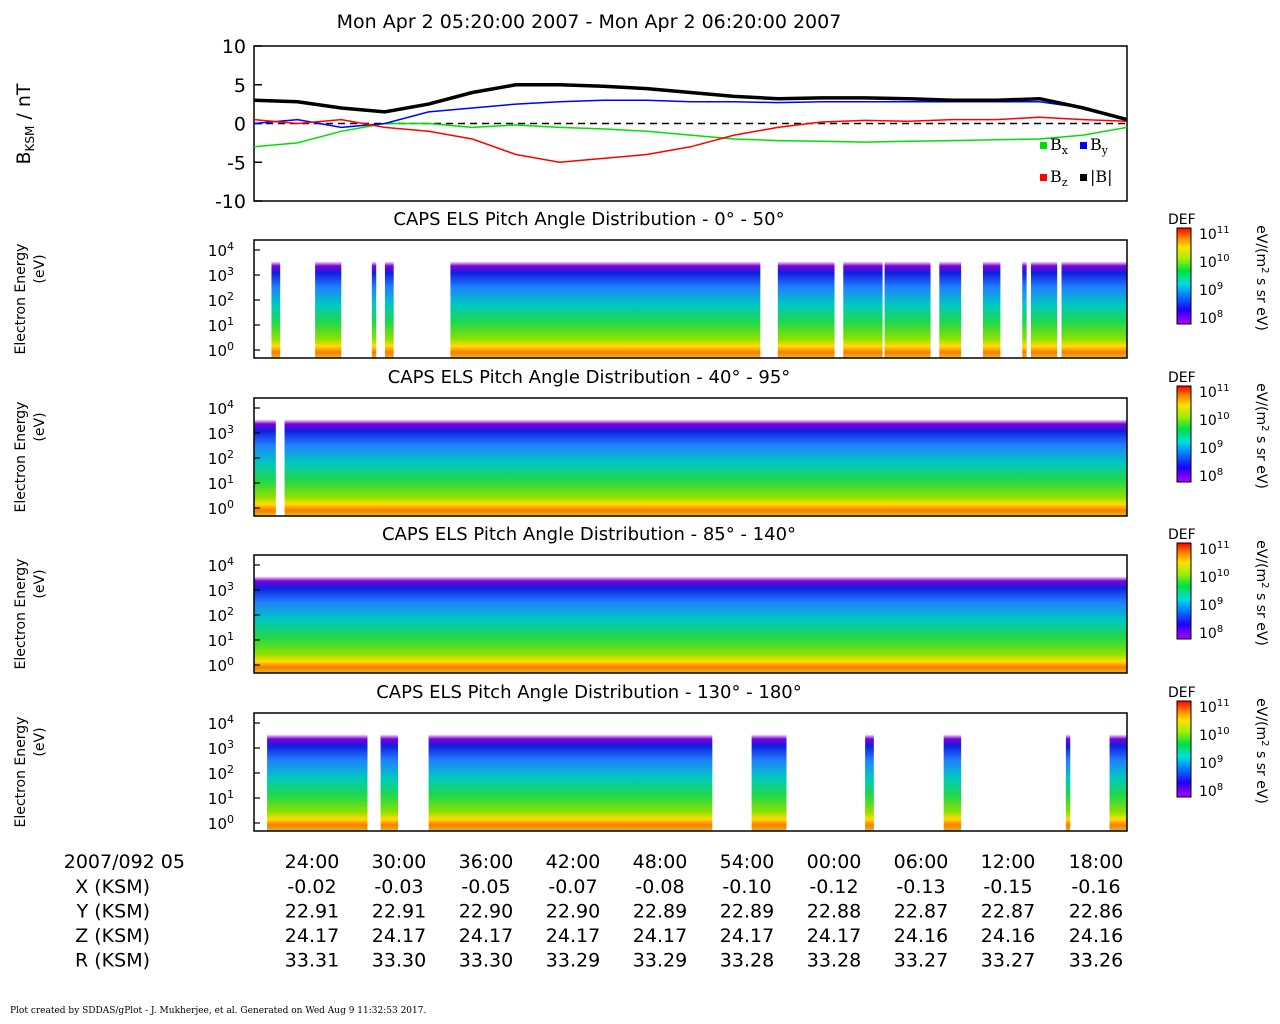 This screenshot has width=1280, height=1024. Describe the element at coordinates (230, 454) in the screenshot. I see `tick-exponent: 2` at that location.